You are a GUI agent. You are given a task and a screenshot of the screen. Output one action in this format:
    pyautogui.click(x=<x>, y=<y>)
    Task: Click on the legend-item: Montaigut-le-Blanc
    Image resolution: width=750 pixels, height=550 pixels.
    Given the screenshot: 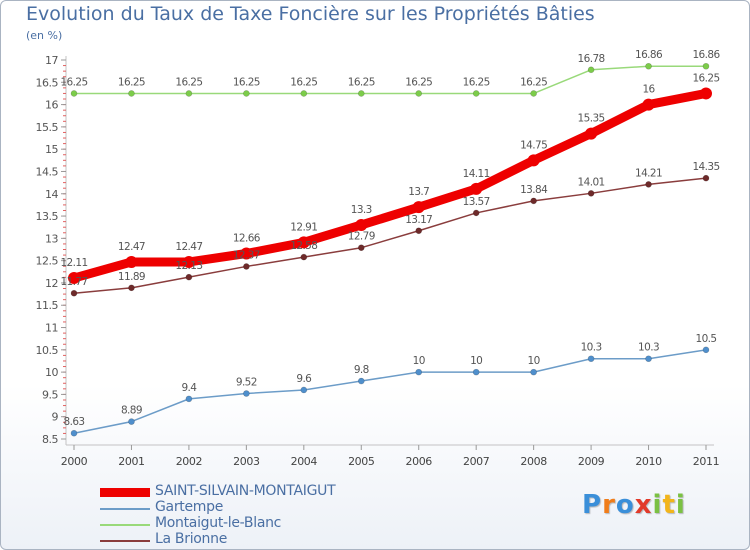 What is the action you would take?
    pyautogui.click(x=260, y=523)
    